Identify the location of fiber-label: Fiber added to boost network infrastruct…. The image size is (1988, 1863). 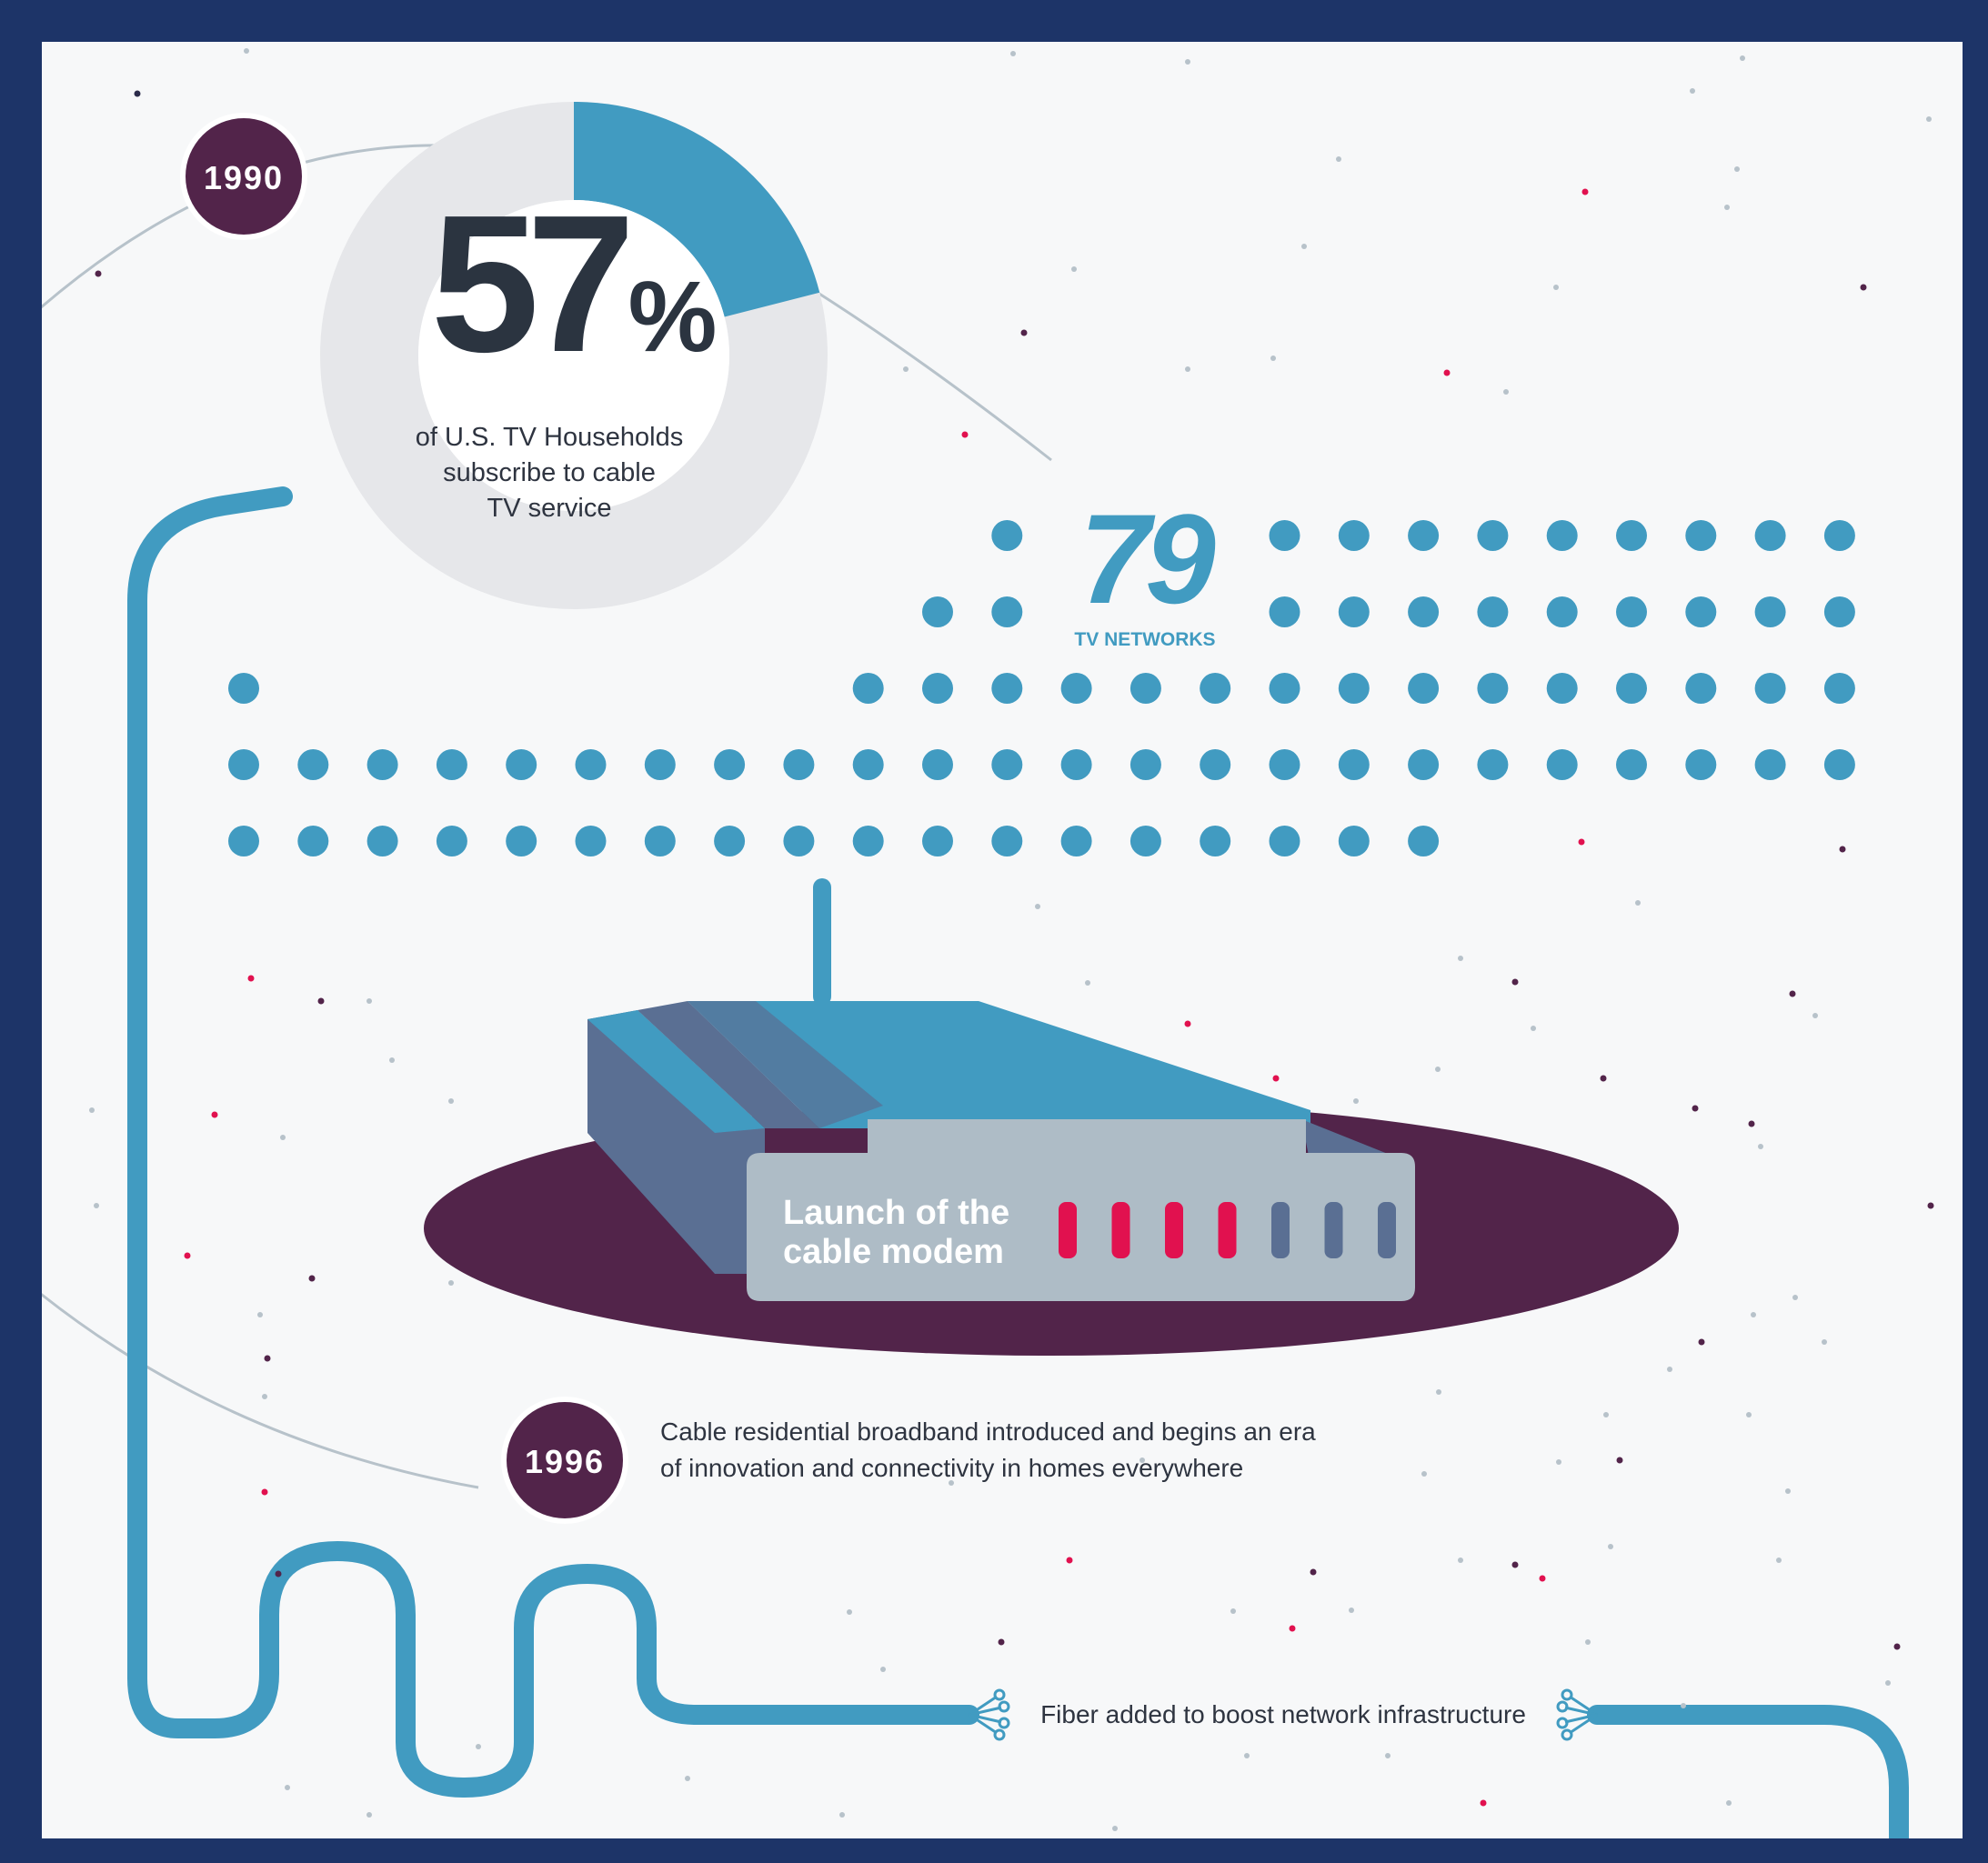
(1283, 1714).